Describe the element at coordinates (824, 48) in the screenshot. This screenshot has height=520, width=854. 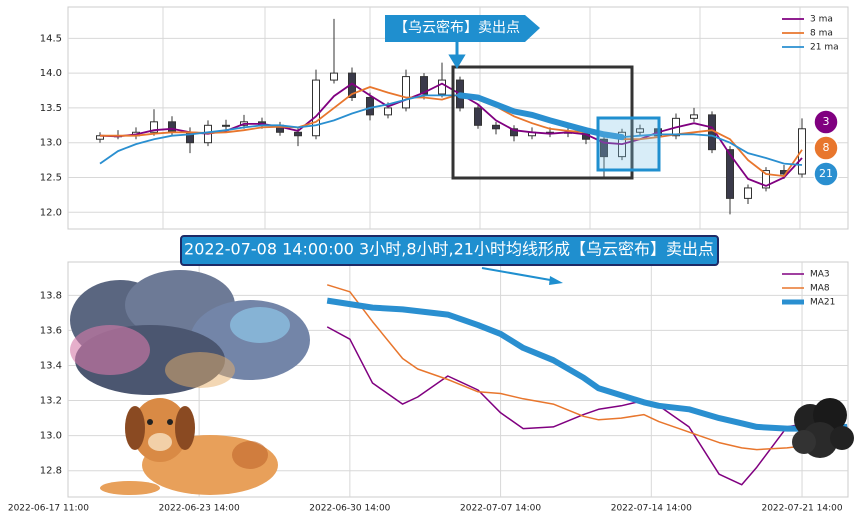
I see `legend-label: 21 ma` at that location.